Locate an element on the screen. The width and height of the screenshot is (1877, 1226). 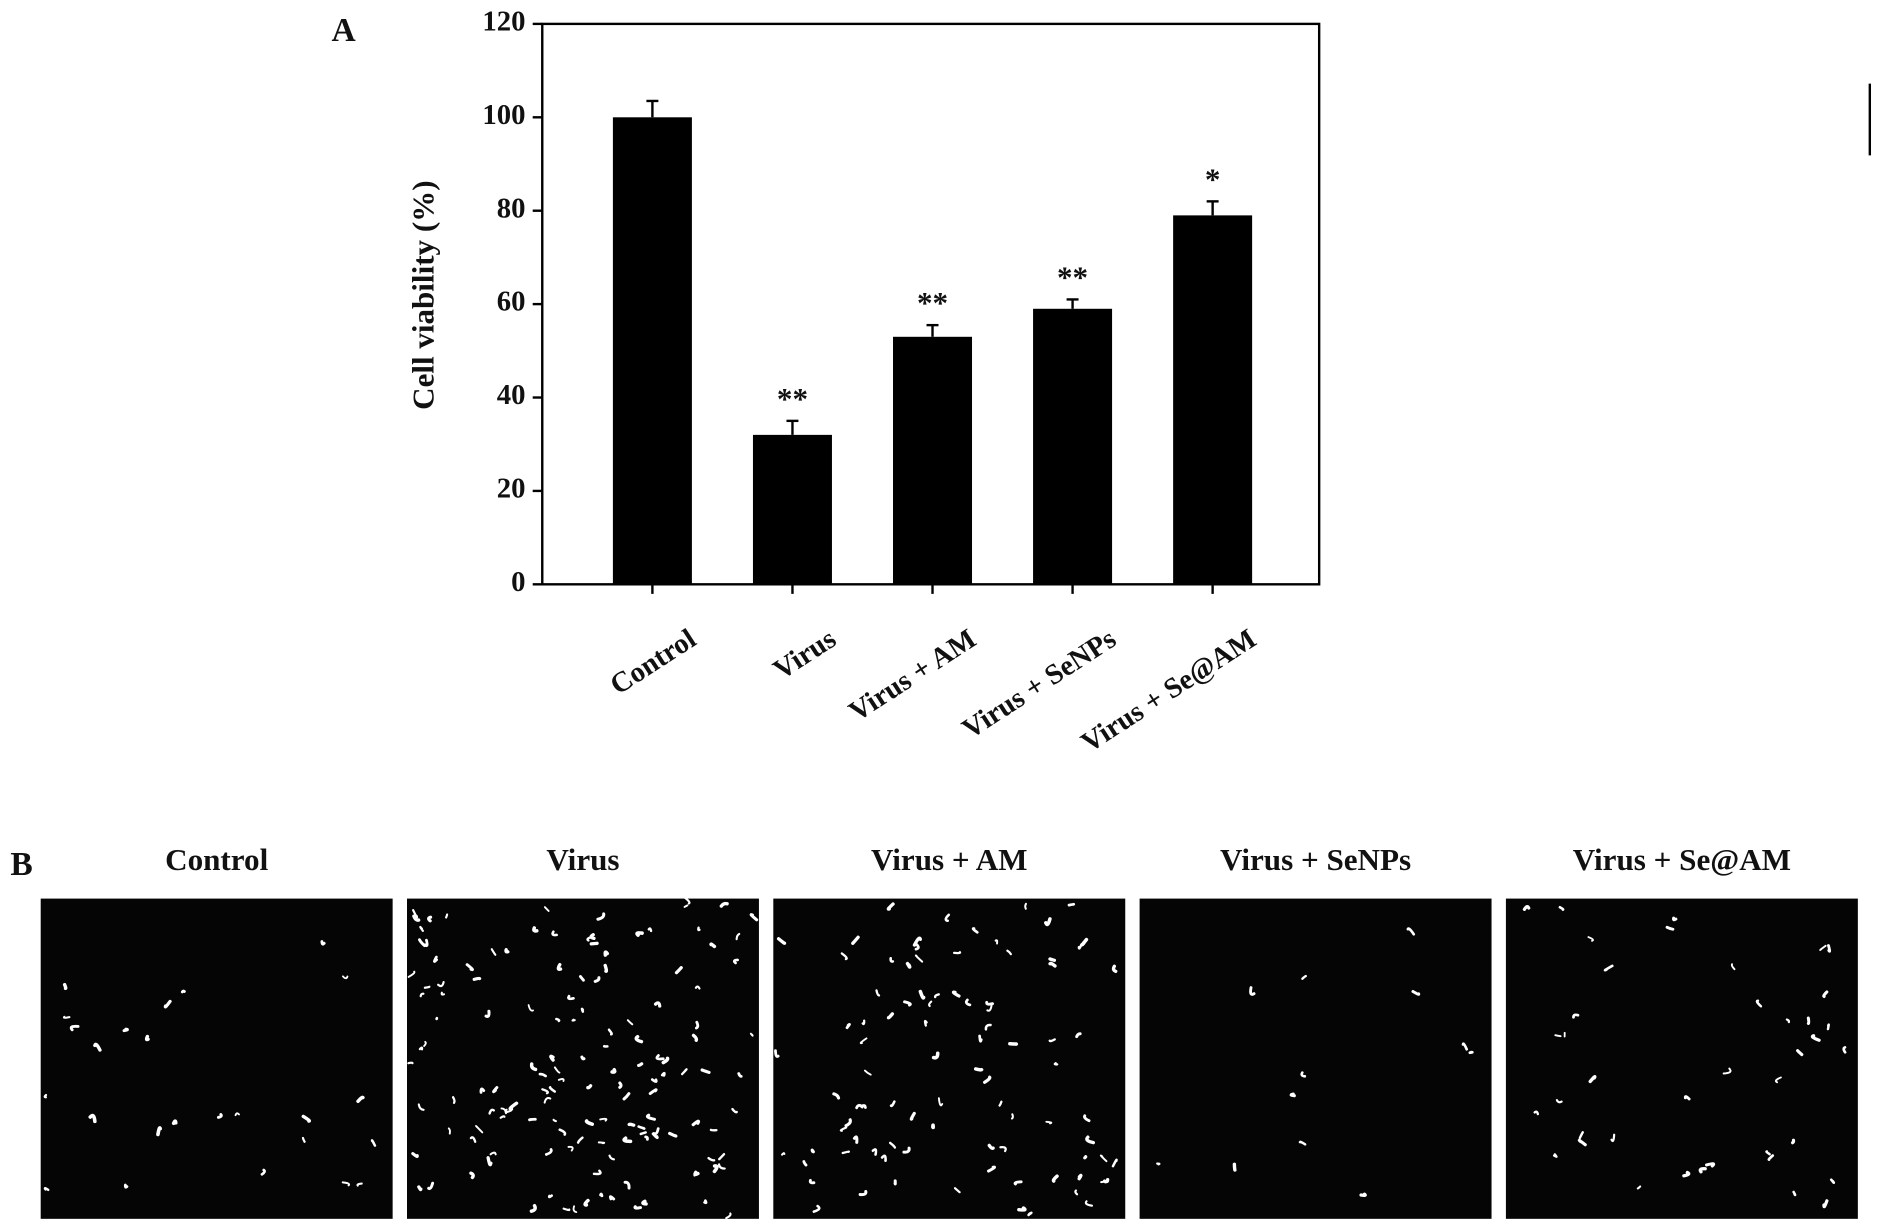
y-tick-label: 80 is located at coordinates (511, 208).